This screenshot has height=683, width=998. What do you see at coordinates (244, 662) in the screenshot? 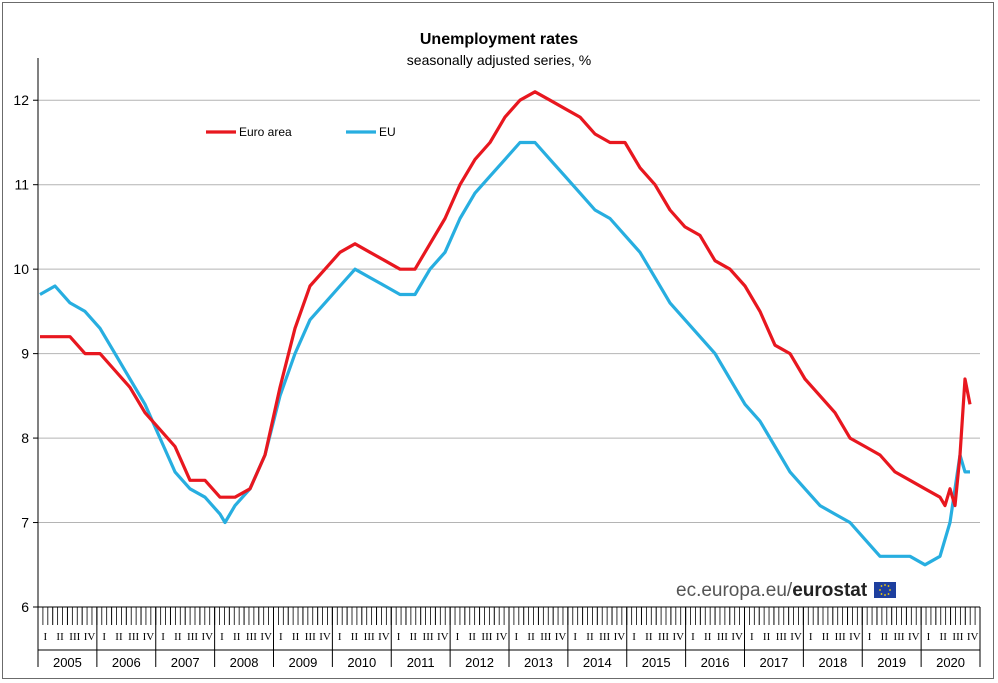
I see `year-label: 2008` at bounding box center [244, 662].